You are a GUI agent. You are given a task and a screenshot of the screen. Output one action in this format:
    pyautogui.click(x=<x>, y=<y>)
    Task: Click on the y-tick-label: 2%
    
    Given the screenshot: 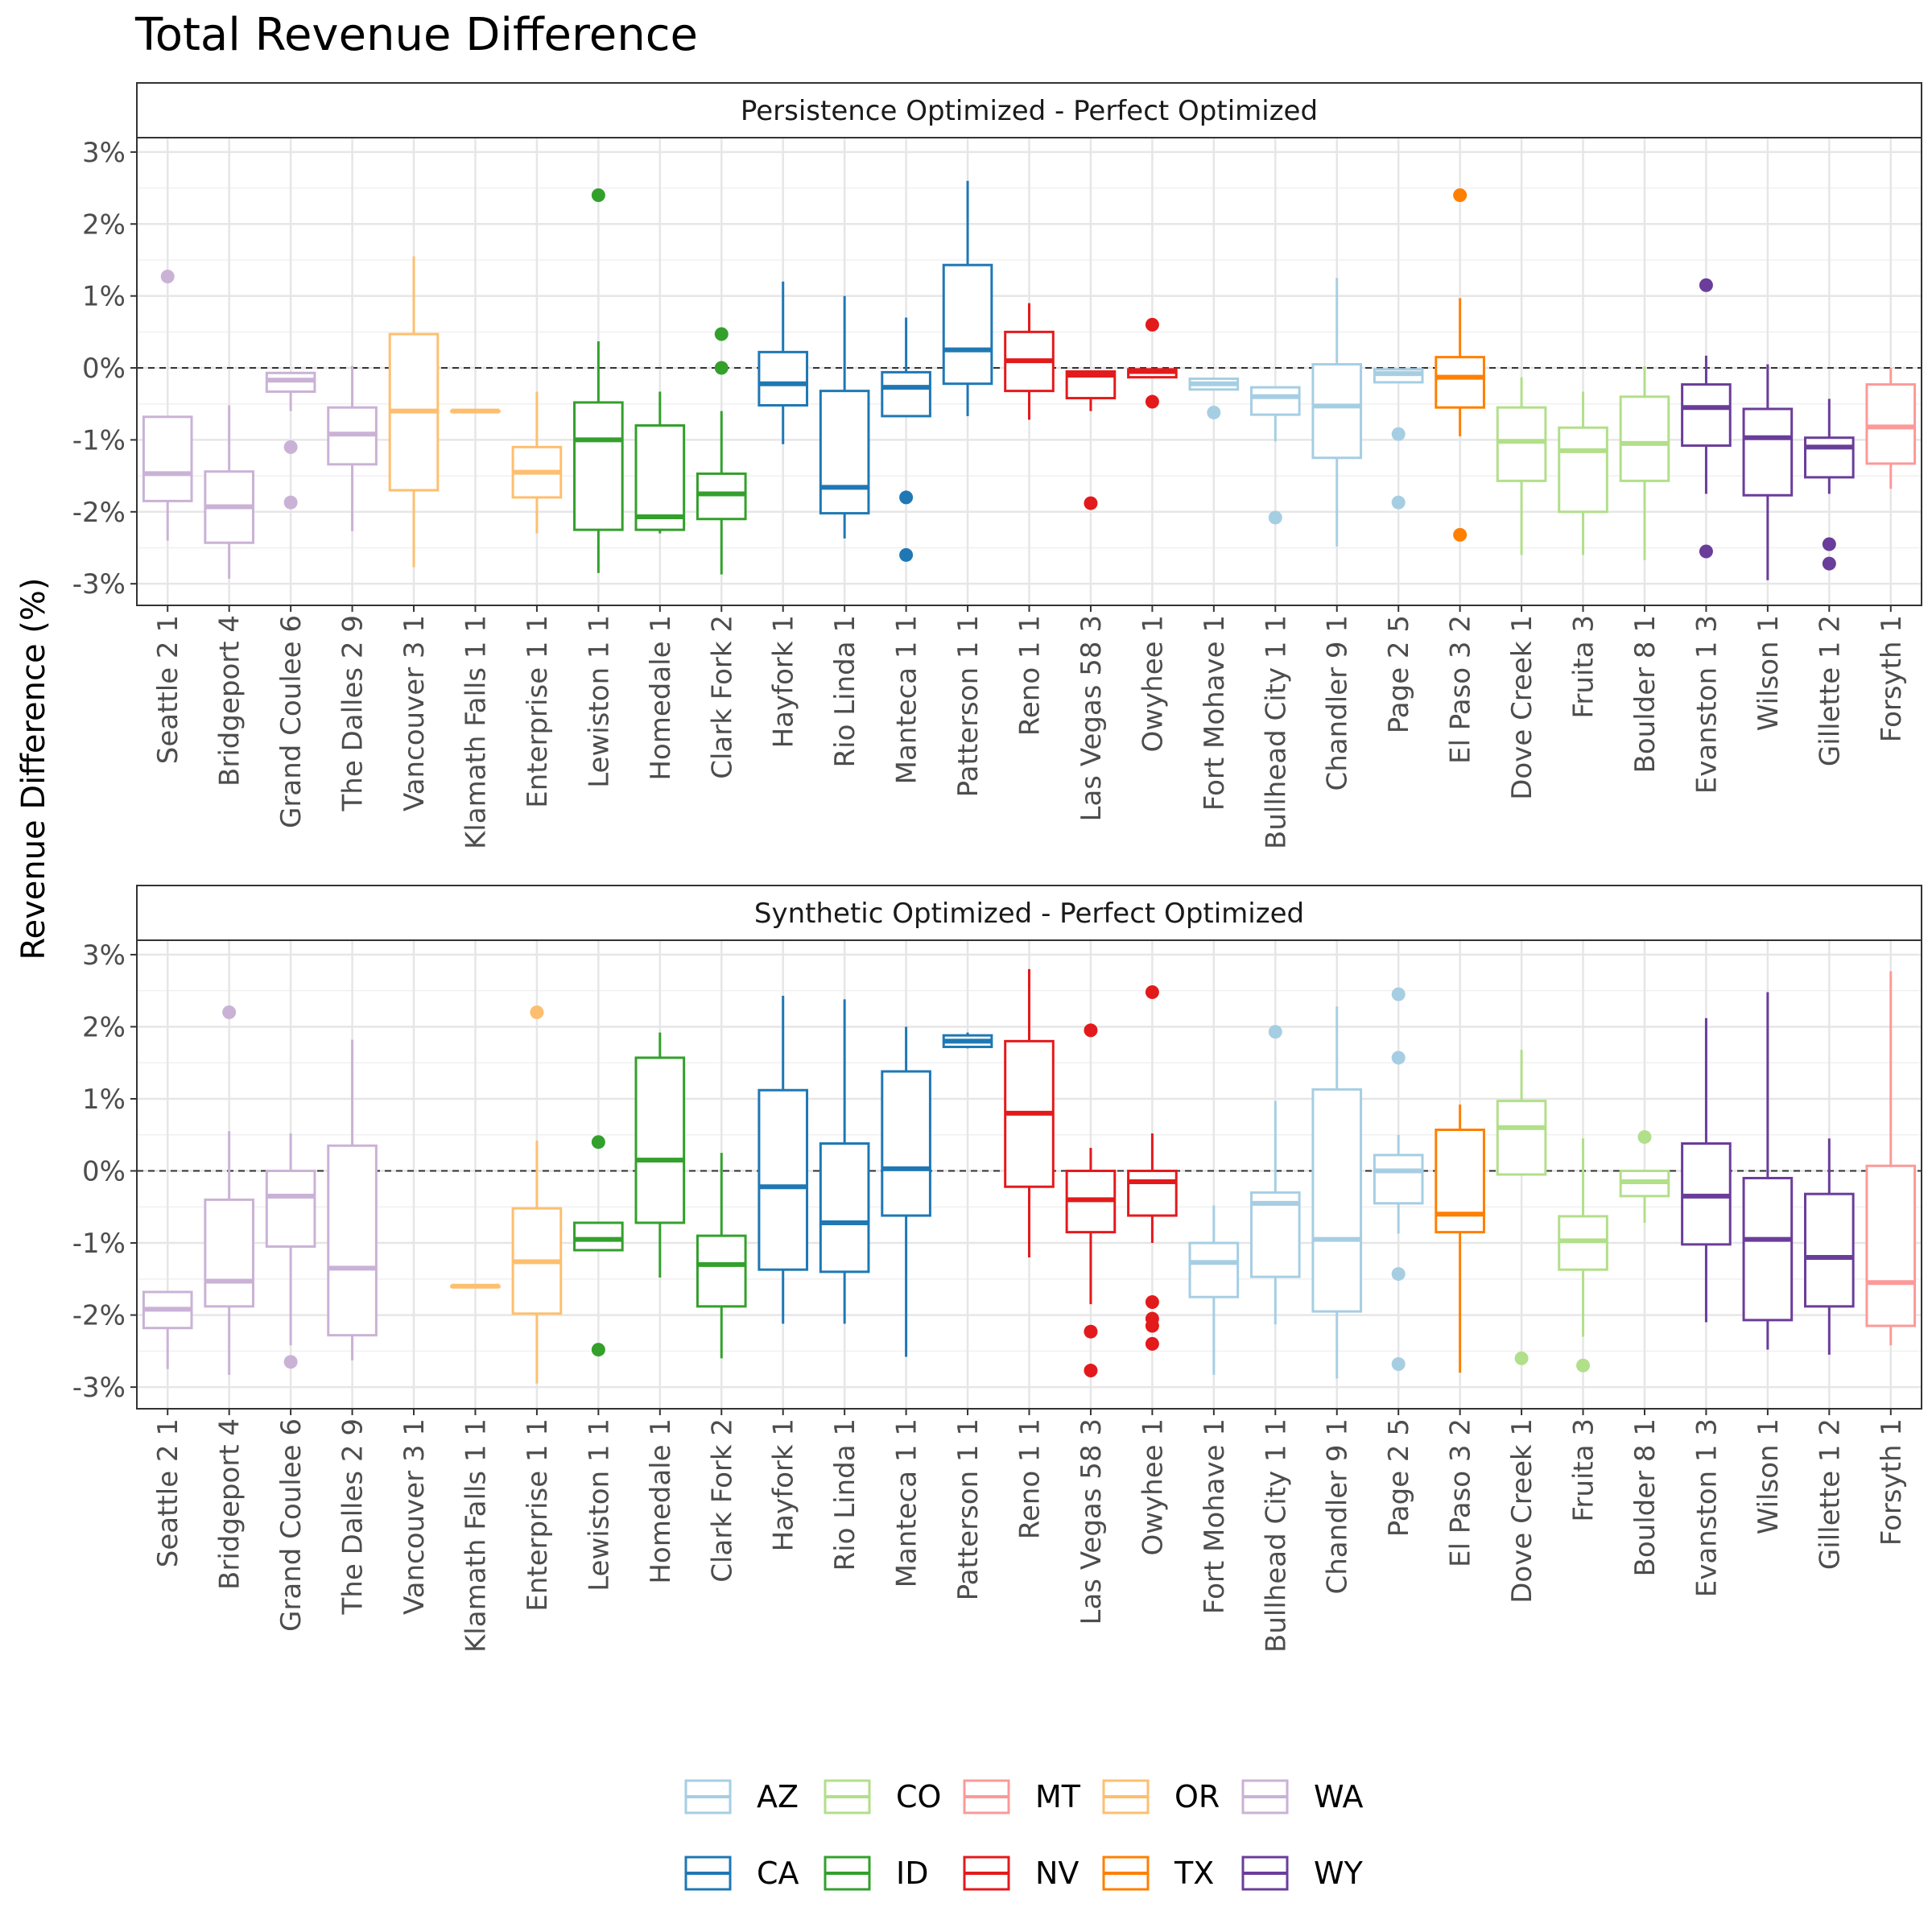 What is the action you would take?
    pyautogui.click(x=104, y=1027)
    